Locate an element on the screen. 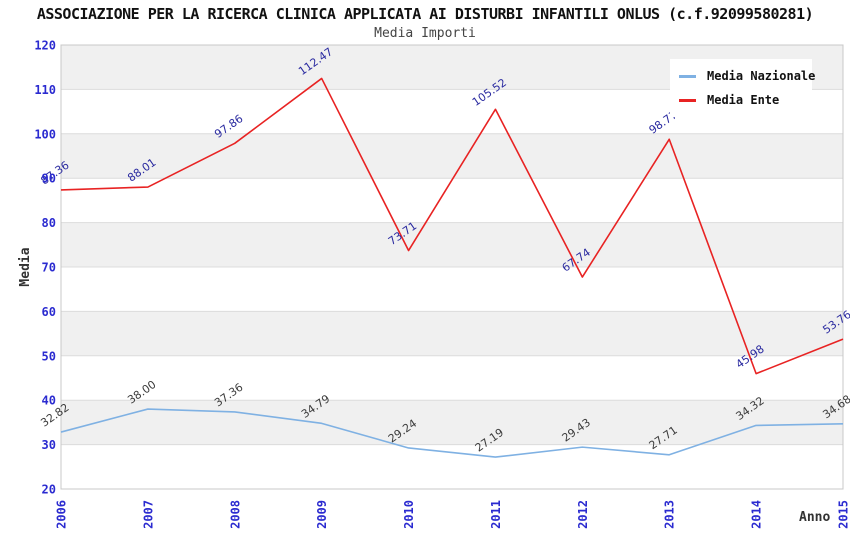 This screenshot has height=550, width=850. y-tick-label: 110 is located at coordinates (45, 90).